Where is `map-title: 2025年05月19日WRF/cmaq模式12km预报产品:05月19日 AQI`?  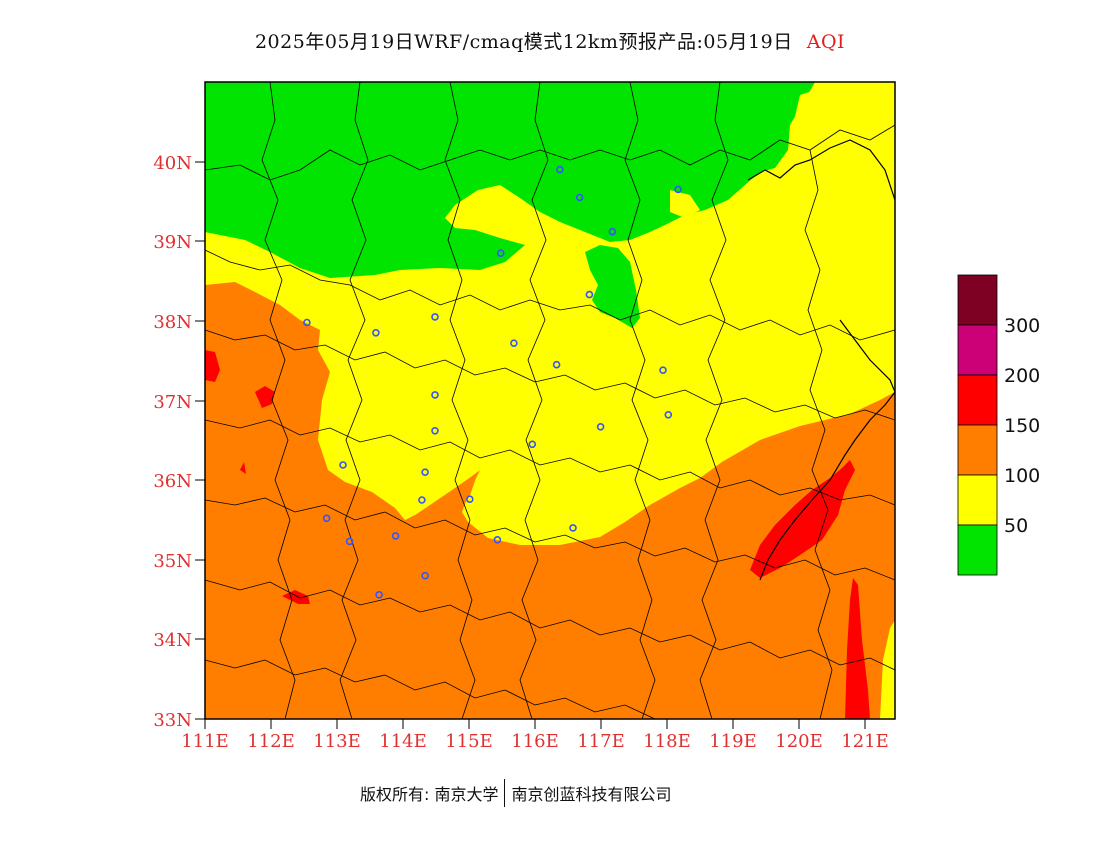 map-title: 2025年05月19日WRF/cmaq模式12km预报产品:05月19日 AQI is located at coordinates (550, 40).